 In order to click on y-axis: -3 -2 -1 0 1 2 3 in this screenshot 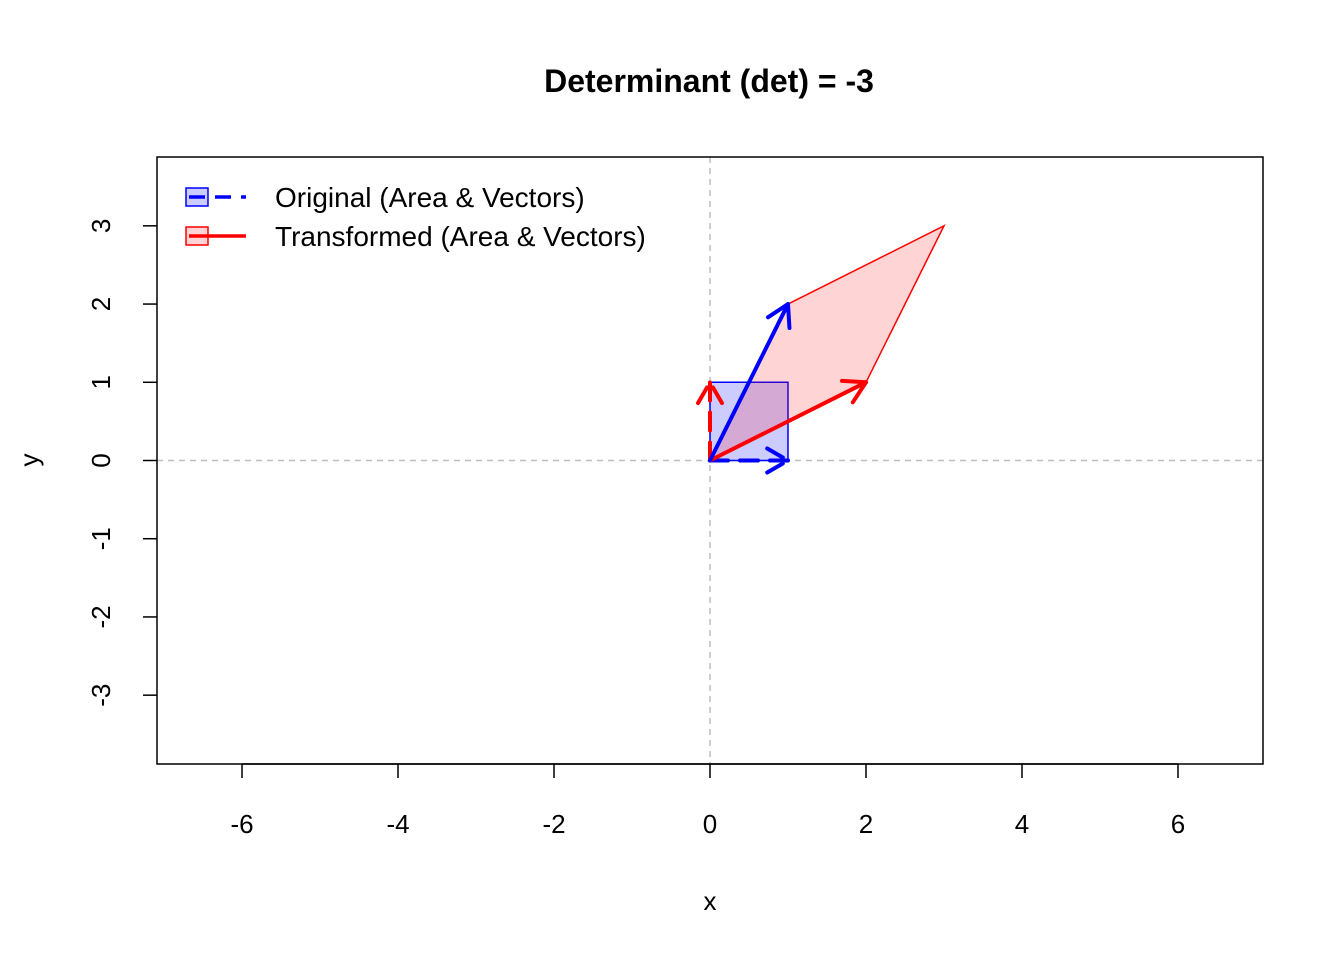, I will do `click(121, 463)`.